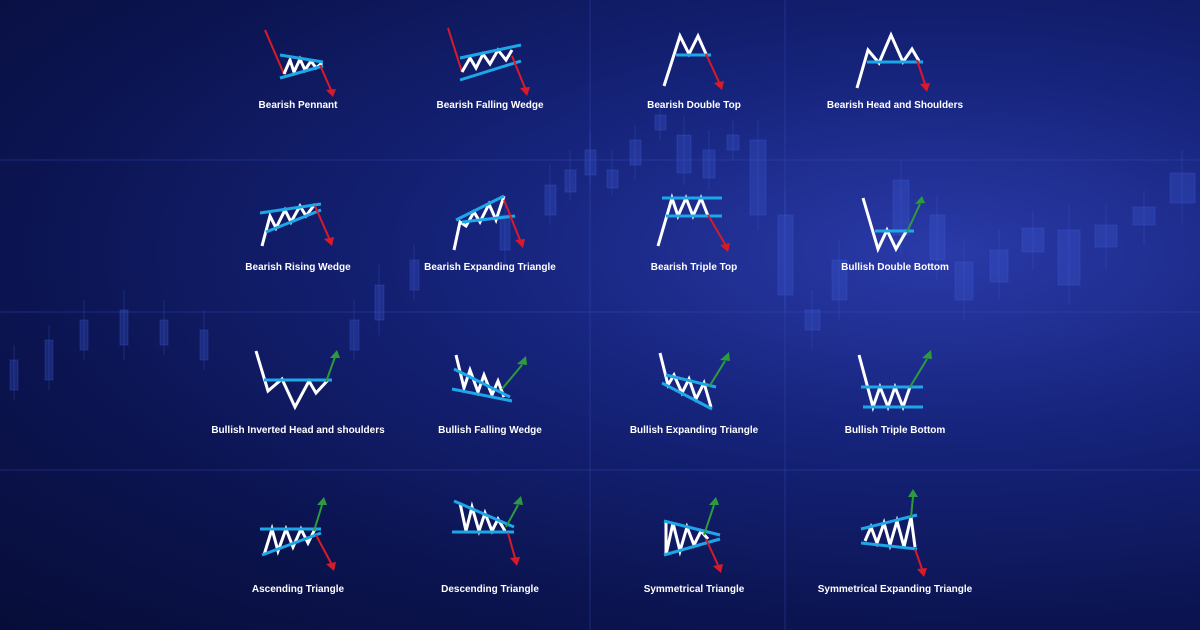 This screenshot has width=1200, height=630. I want to click on pattern-label: Bullish Double Bottom, so click(895, 267).